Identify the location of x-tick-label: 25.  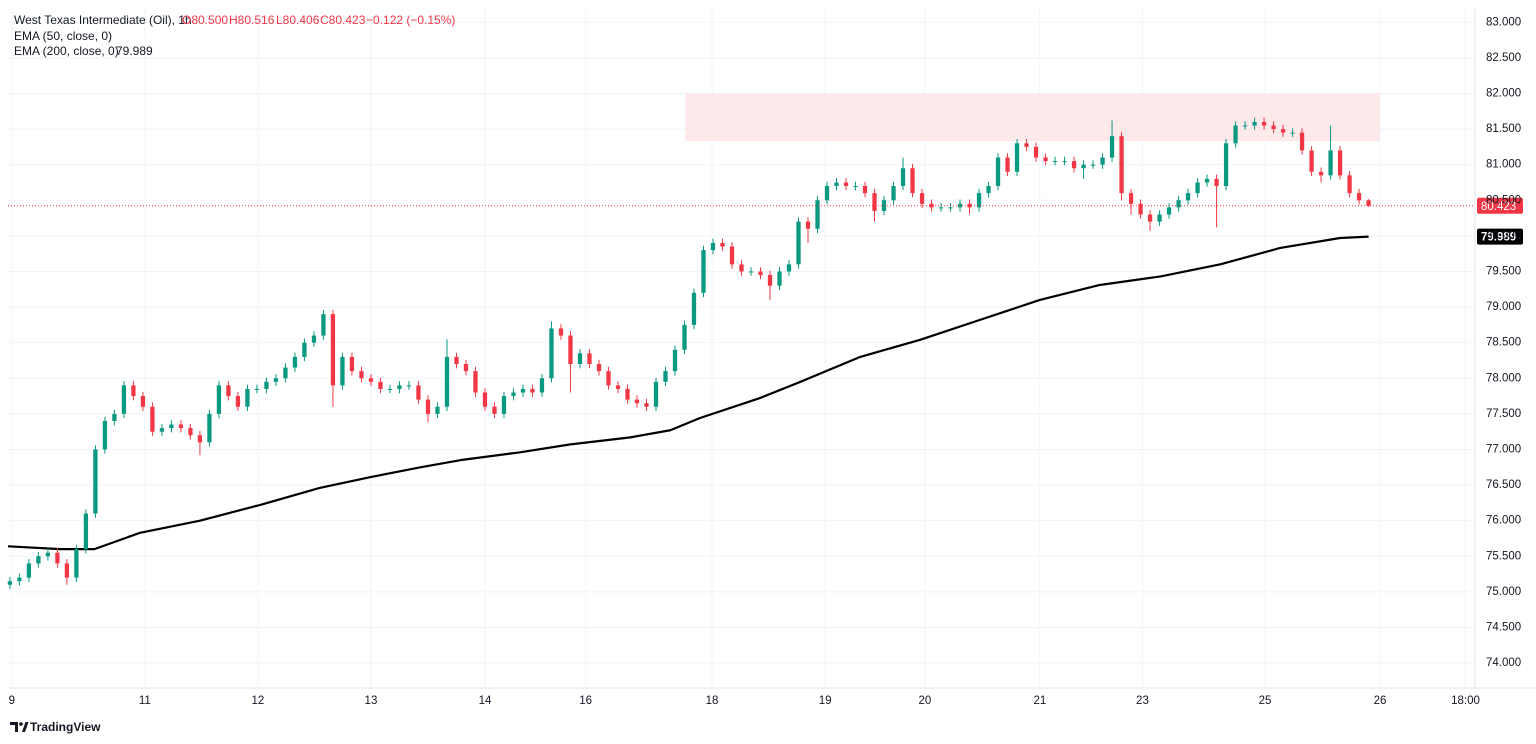
(1265, 701).